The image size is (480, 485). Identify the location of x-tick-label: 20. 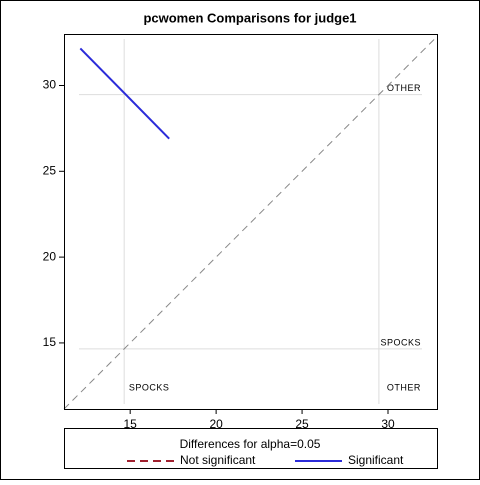
(216, 424).